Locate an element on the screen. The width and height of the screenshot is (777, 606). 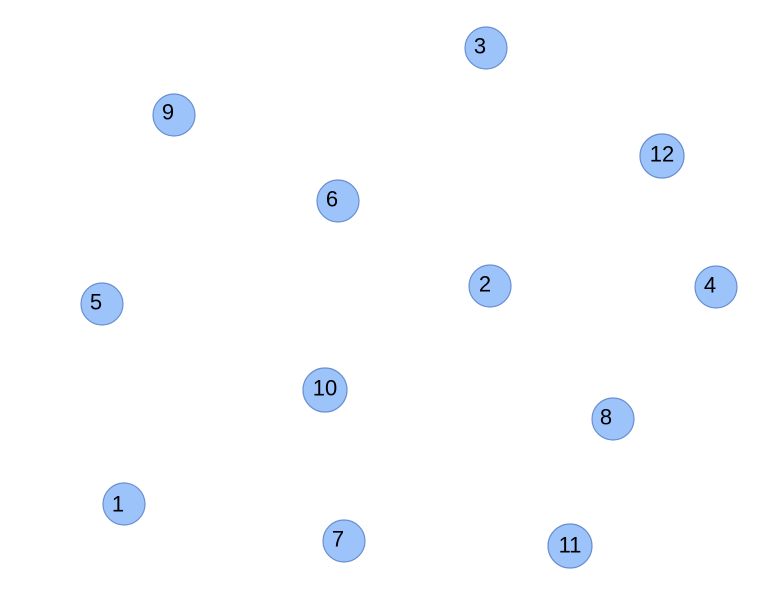
node-1-label: 1 is located at coordinates (118, 504).